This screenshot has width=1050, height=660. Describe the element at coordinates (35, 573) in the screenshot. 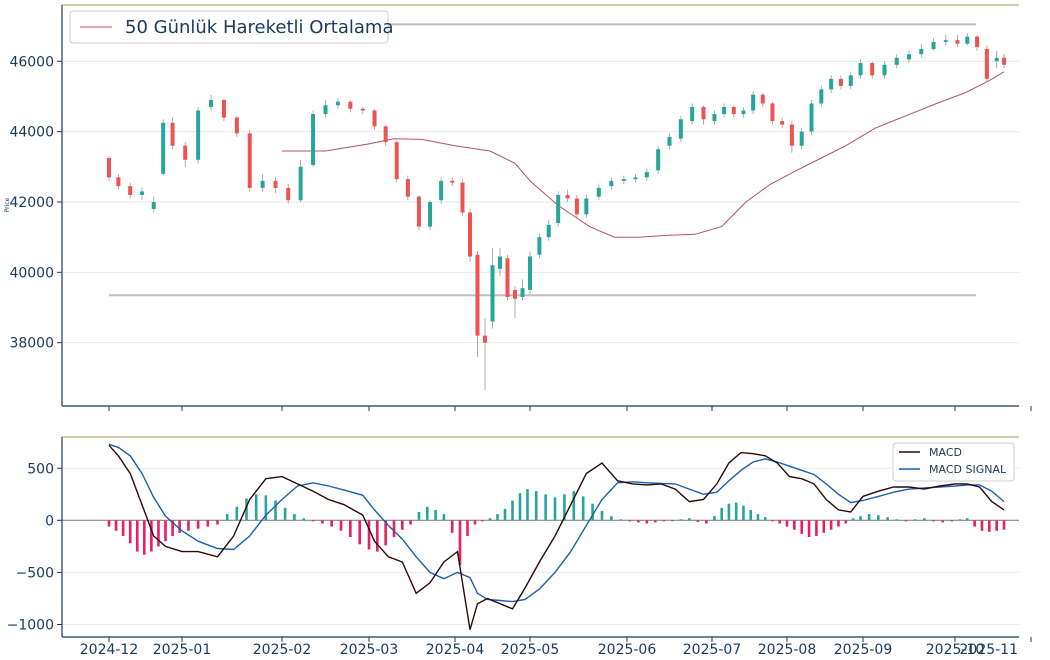

I see `macd-tick-label: −500` at that location.